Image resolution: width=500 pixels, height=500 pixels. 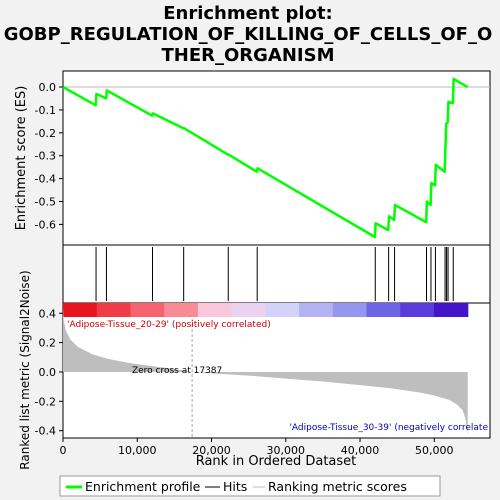 I want to click on chart-title-line-3: THER_ORGANISM, so click(x=247, y=55).